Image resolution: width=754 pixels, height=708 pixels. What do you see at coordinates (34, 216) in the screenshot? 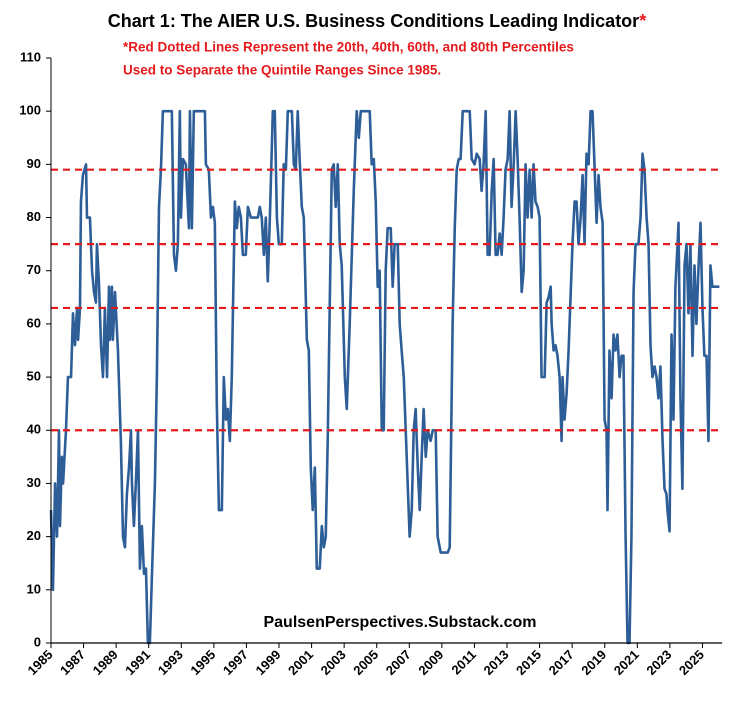
I see `y-tick-label: 80` at bounding box center [34, 216].